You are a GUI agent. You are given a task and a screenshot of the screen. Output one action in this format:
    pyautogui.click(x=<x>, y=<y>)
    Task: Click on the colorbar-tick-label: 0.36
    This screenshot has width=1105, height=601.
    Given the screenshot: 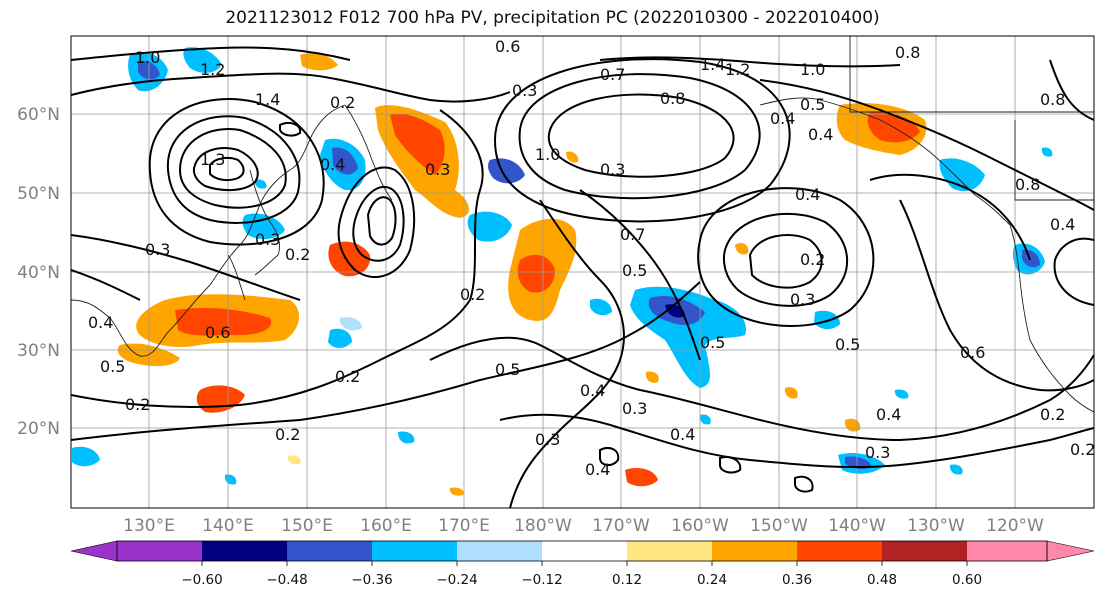 What is the action you would take?
    pyautogui.click(x=797, y=580)
    